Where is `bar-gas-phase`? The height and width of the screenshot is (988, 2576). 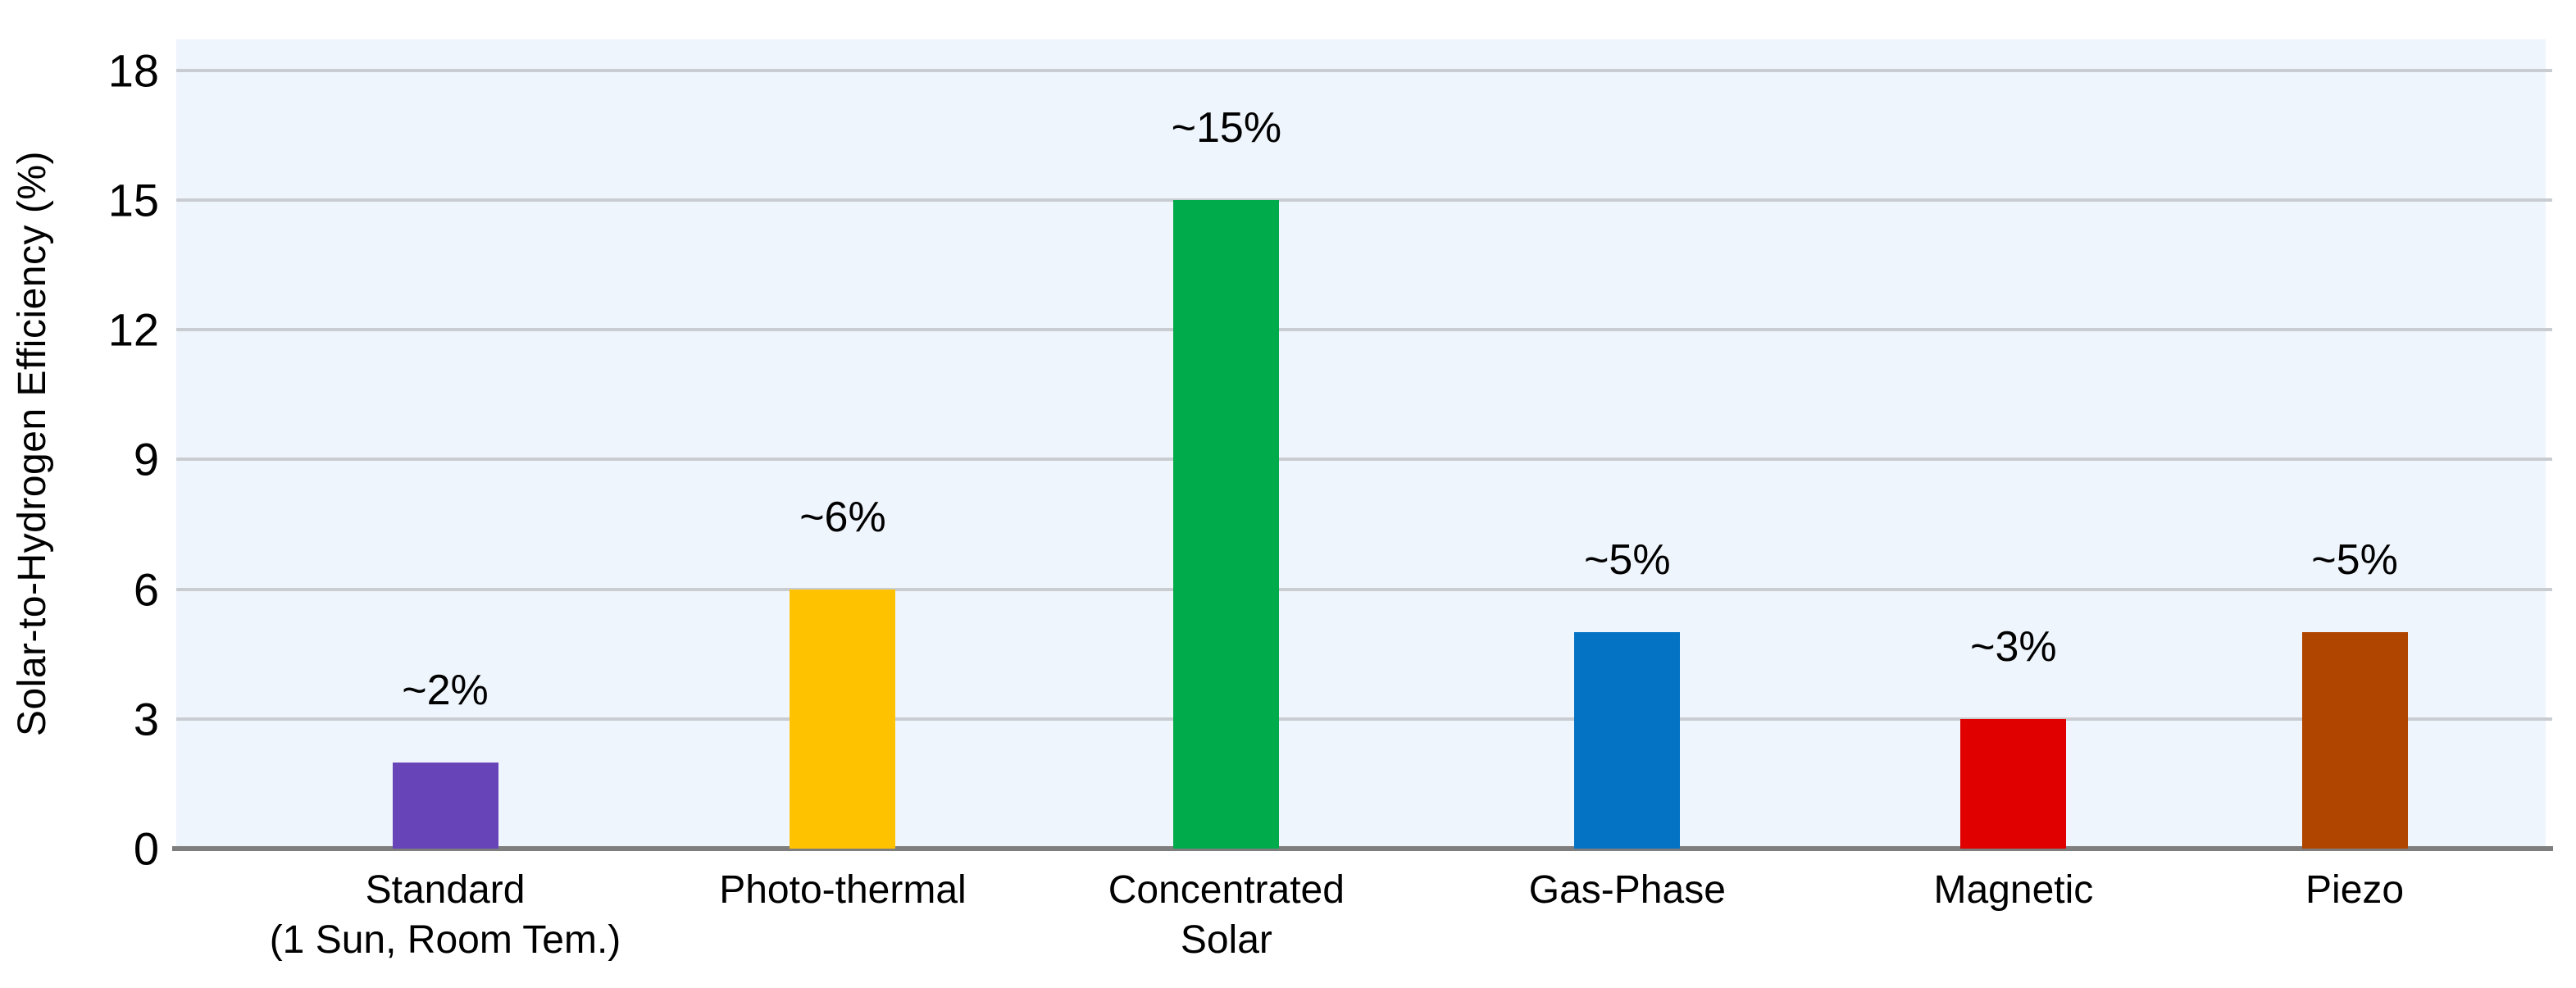 bar-gas-phase is located at coordinates (1627, 740).